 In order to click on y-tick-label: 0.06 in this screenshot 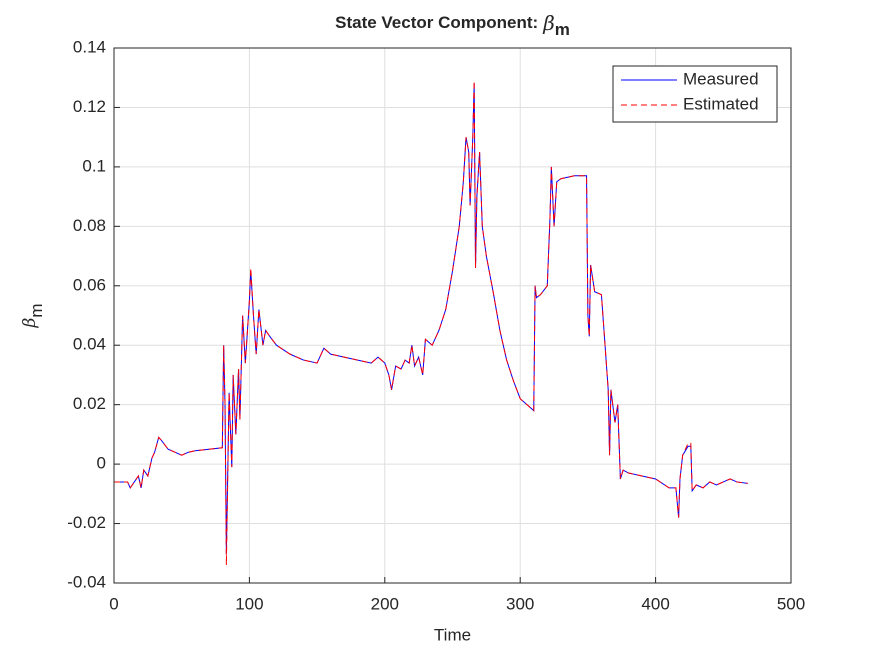, I will do `click(89, 284)`.